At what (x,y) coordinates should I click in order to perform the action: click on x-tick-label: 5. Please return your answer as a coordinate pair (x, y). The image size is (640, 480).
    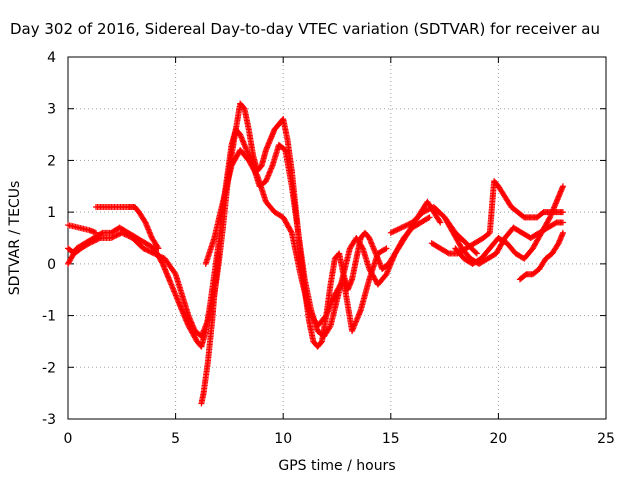
    Looking at the image, I should click on (175, 439).